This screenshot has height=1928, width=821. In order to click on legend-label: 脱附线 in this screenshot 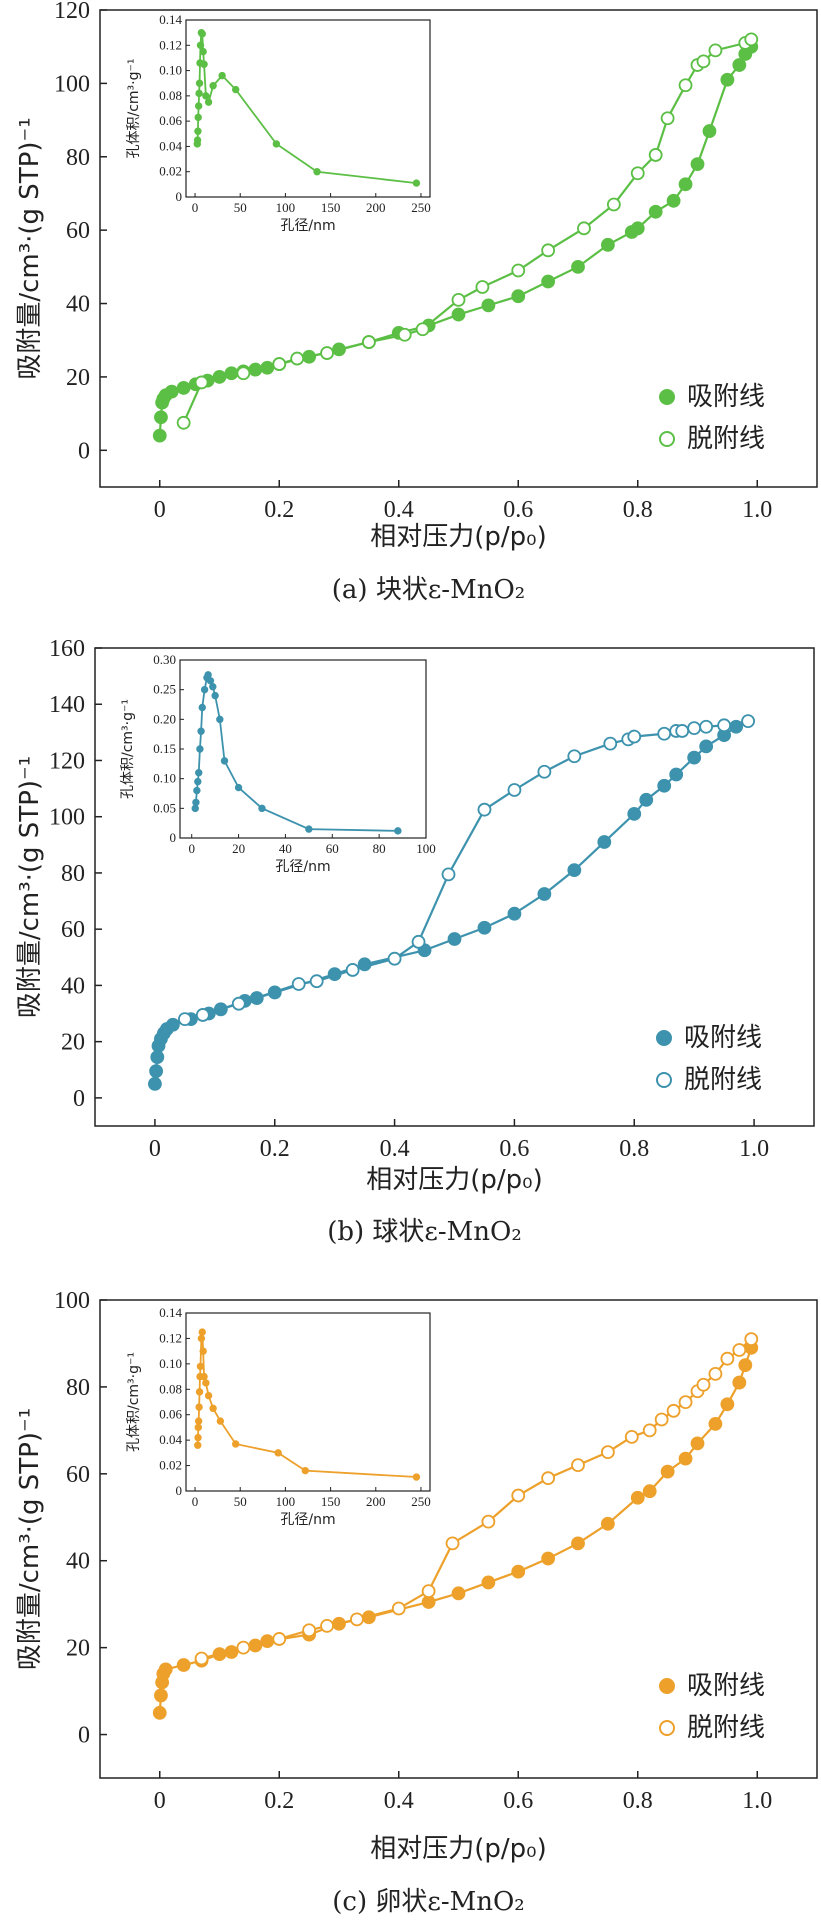, I will do `click(723, 1080)`.